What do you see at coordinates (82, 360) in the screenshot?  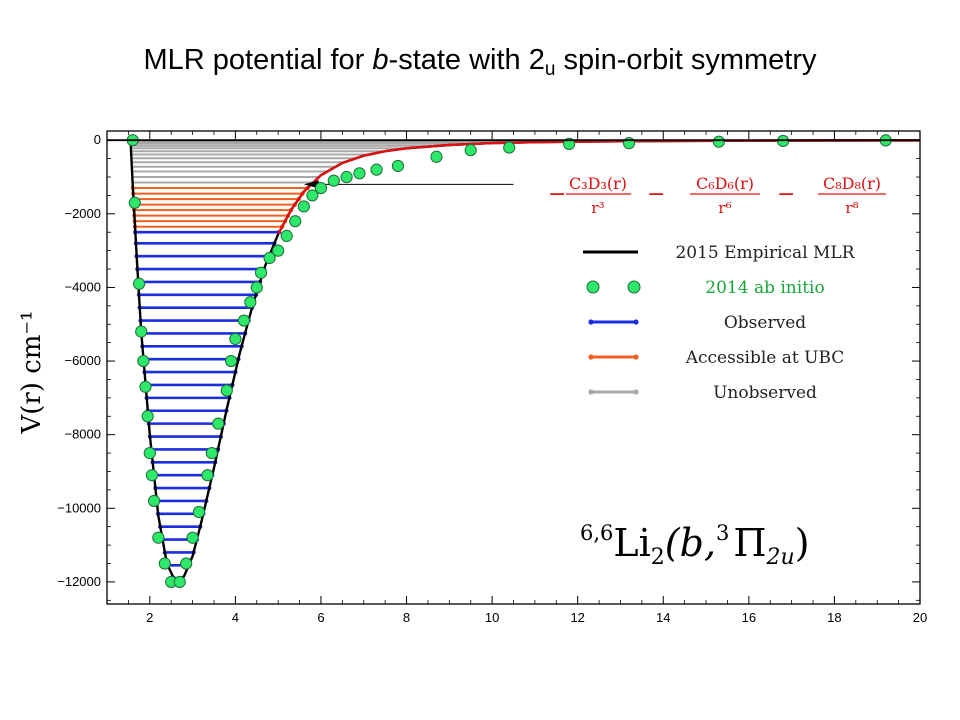 I see `y-tick-label: −6000` at bounding box center [82, 360].